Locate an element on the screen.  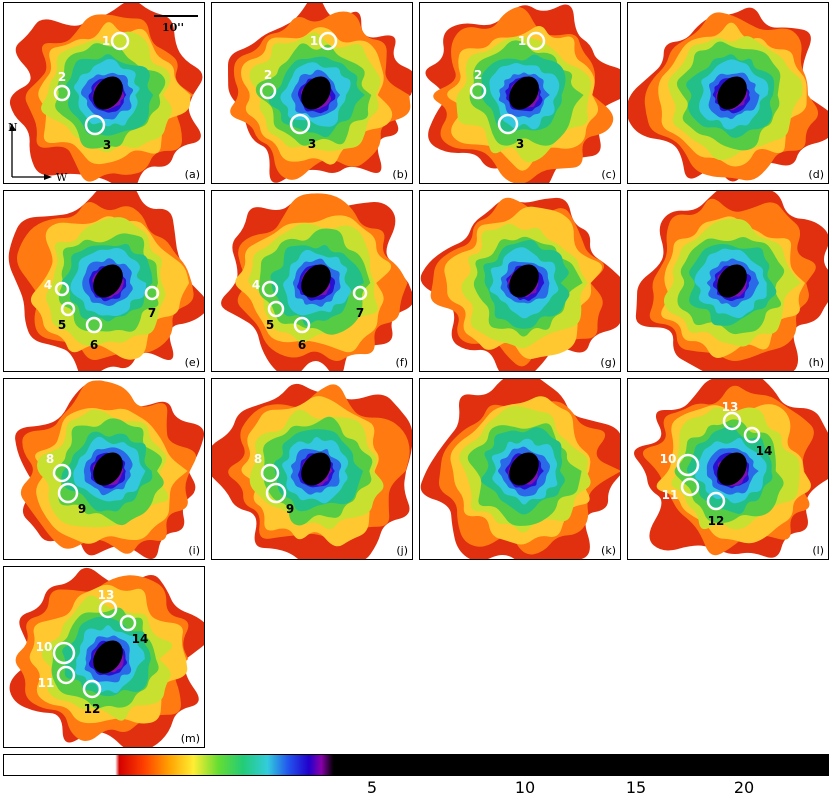
colorbar-tick-label: 15 is located at coordinates (636, 787).